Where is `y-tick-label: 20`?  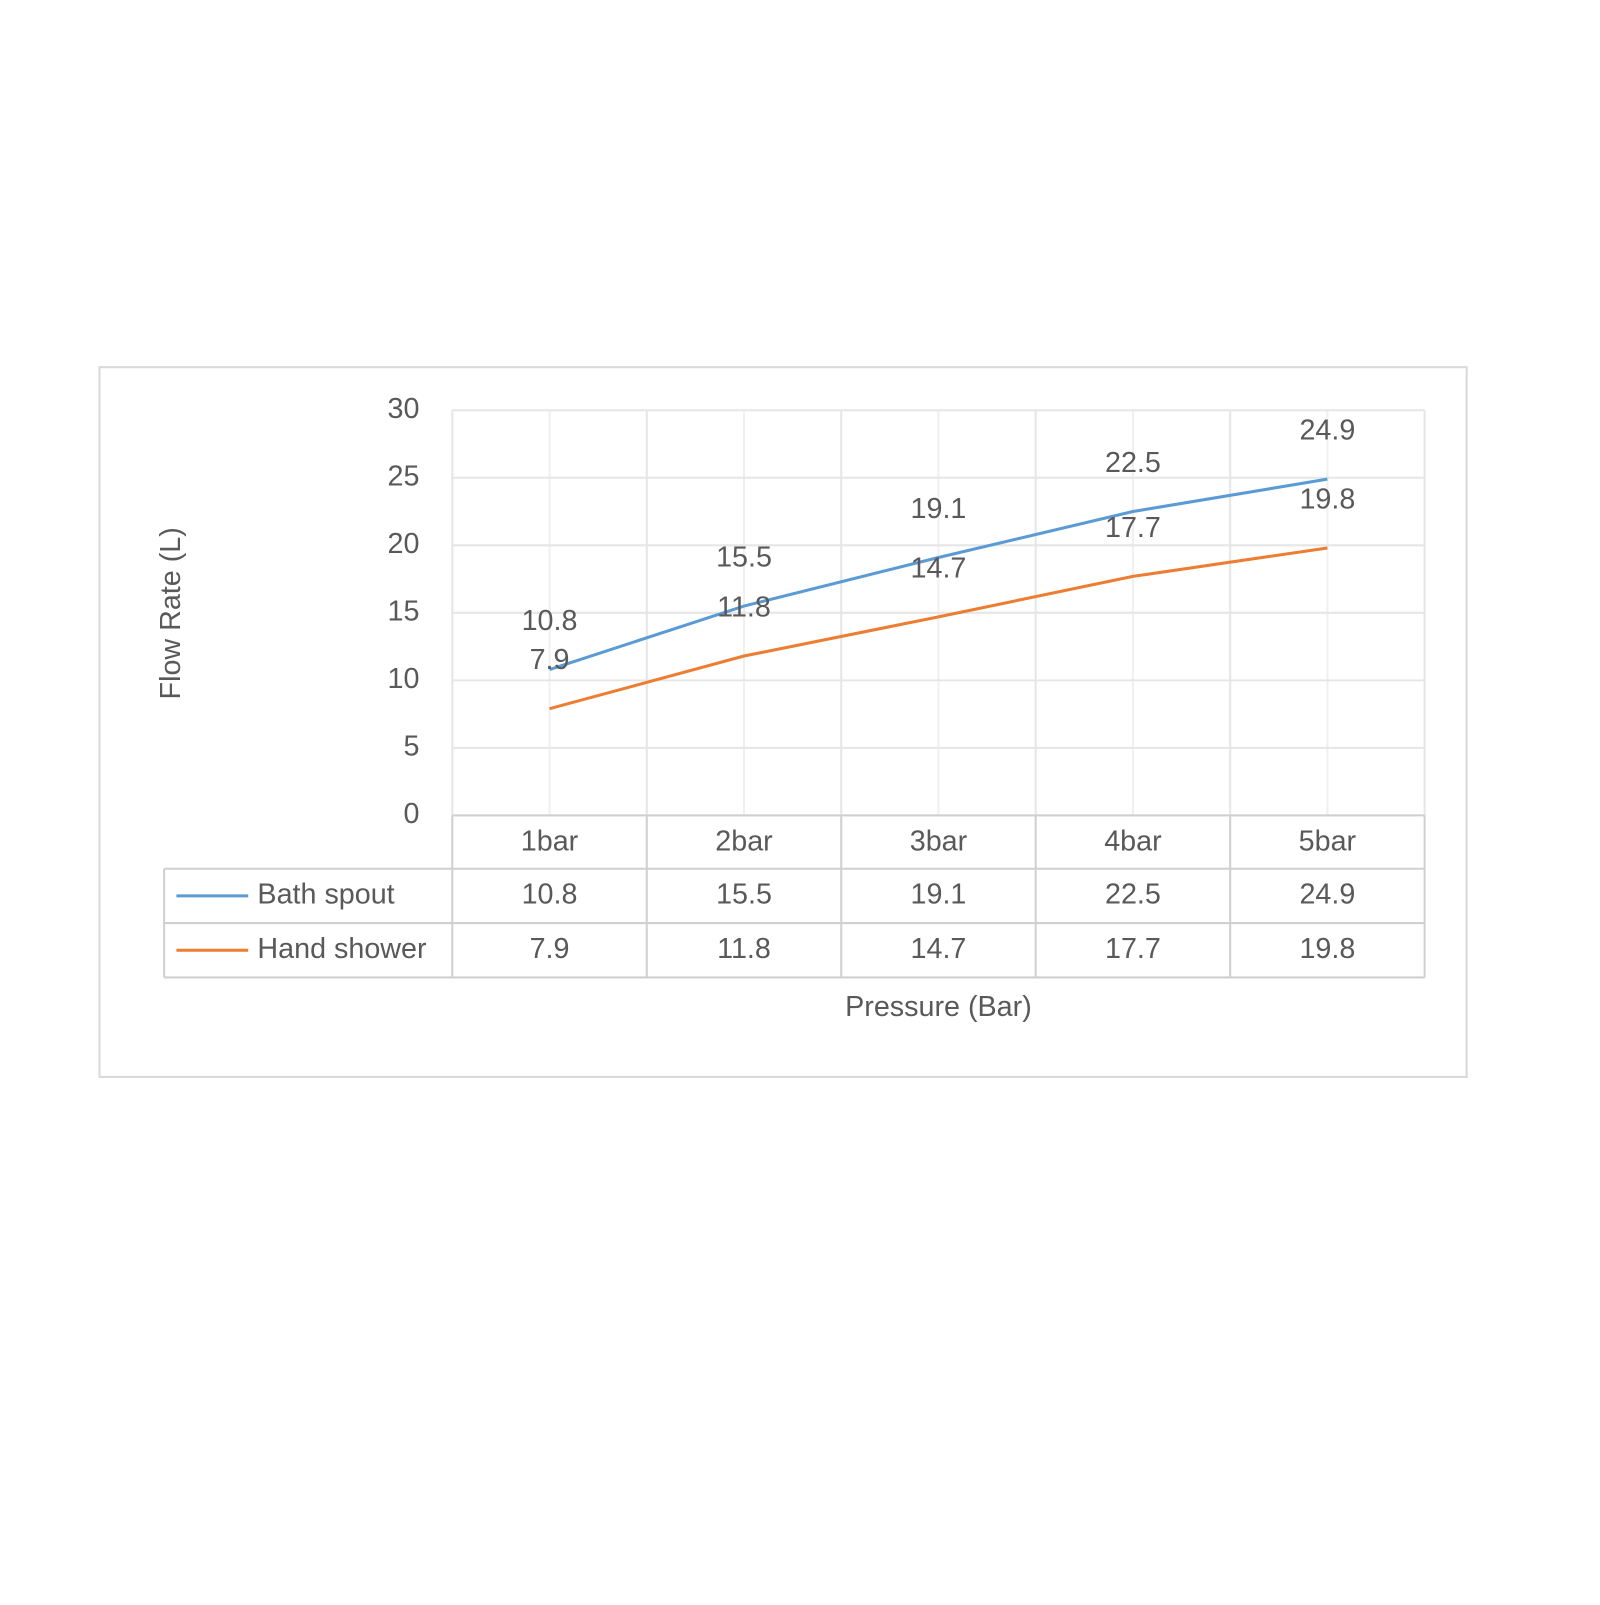
y-tick-label: 20 is located at coordinates (404, 544).